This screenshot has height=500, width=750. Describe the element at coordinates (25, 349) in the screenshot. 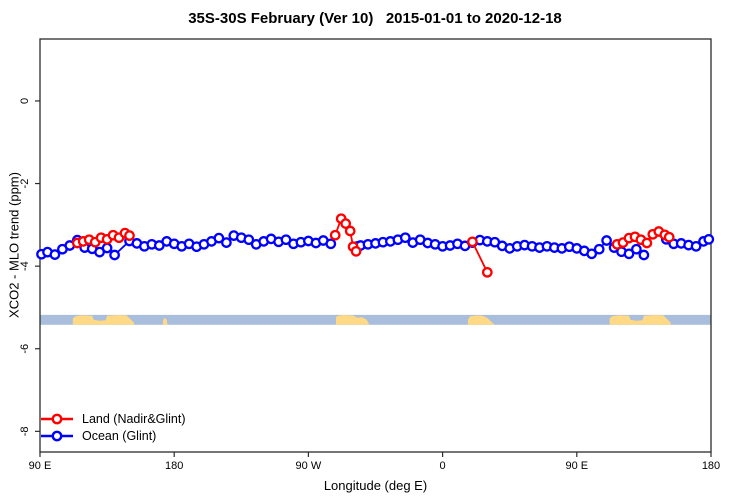

I see `y-tick-label: -6` at that location.